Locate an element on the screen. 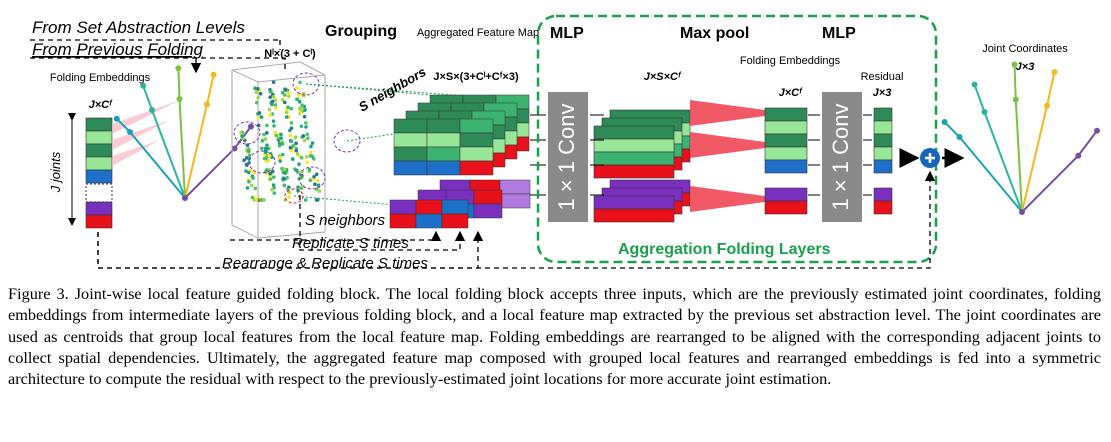 This screenshot has width=1111, height=442. label: Nˡ×(3 + Cˡ) is located at coordinates (290, 54).